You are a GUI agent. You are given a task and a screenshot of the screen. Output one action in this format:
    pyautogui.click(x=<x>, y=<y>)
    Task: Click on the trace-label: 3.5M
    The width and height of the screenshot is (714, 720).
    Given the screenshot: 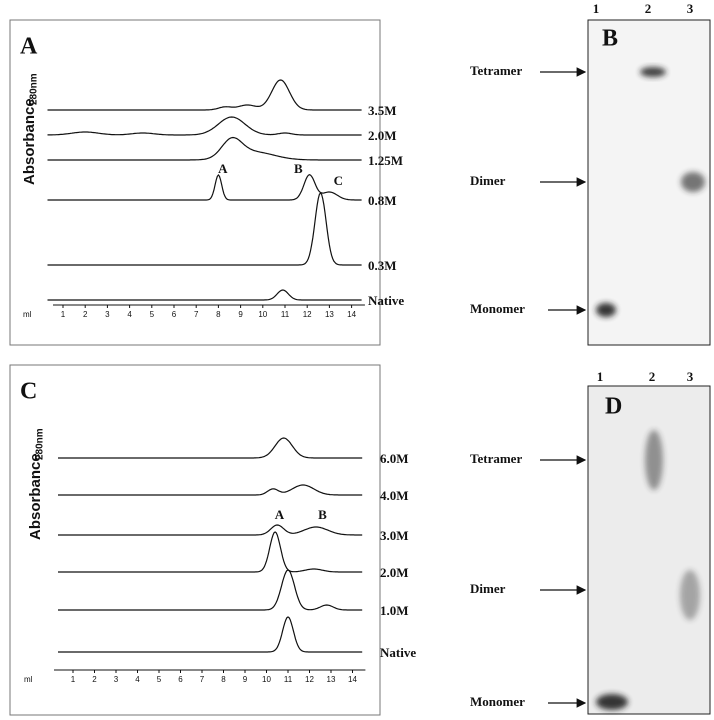 What is the action you would take?
    pyautogui.click(x=382, y=110)
    